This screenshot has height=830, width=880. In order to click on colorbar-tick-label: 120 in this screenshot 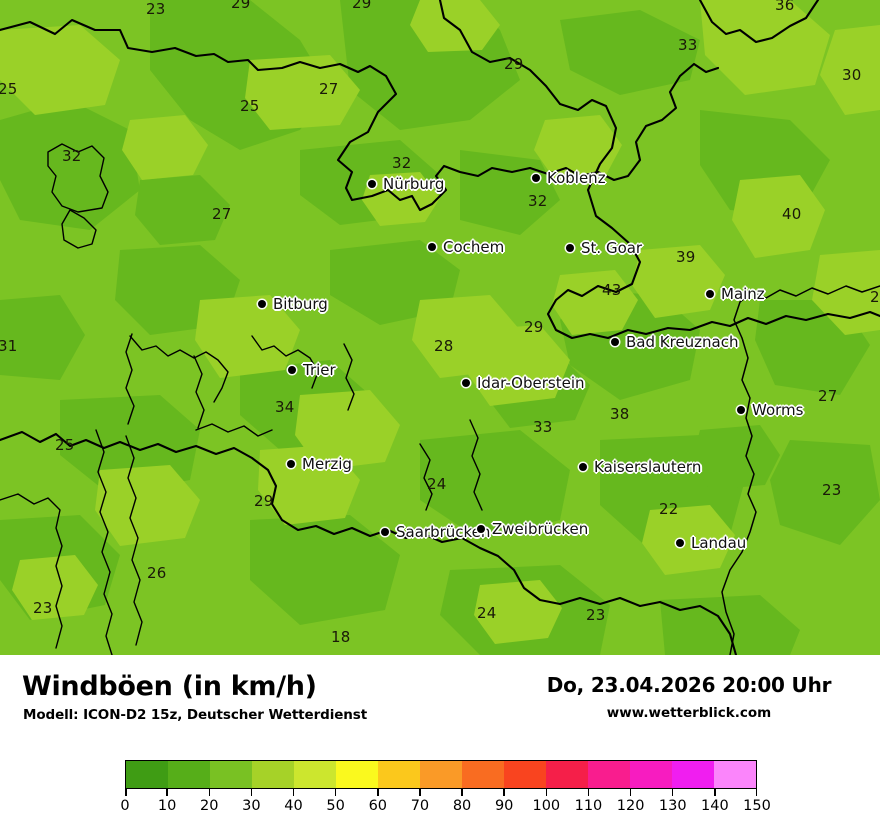, I will do `click(630, 806)`.